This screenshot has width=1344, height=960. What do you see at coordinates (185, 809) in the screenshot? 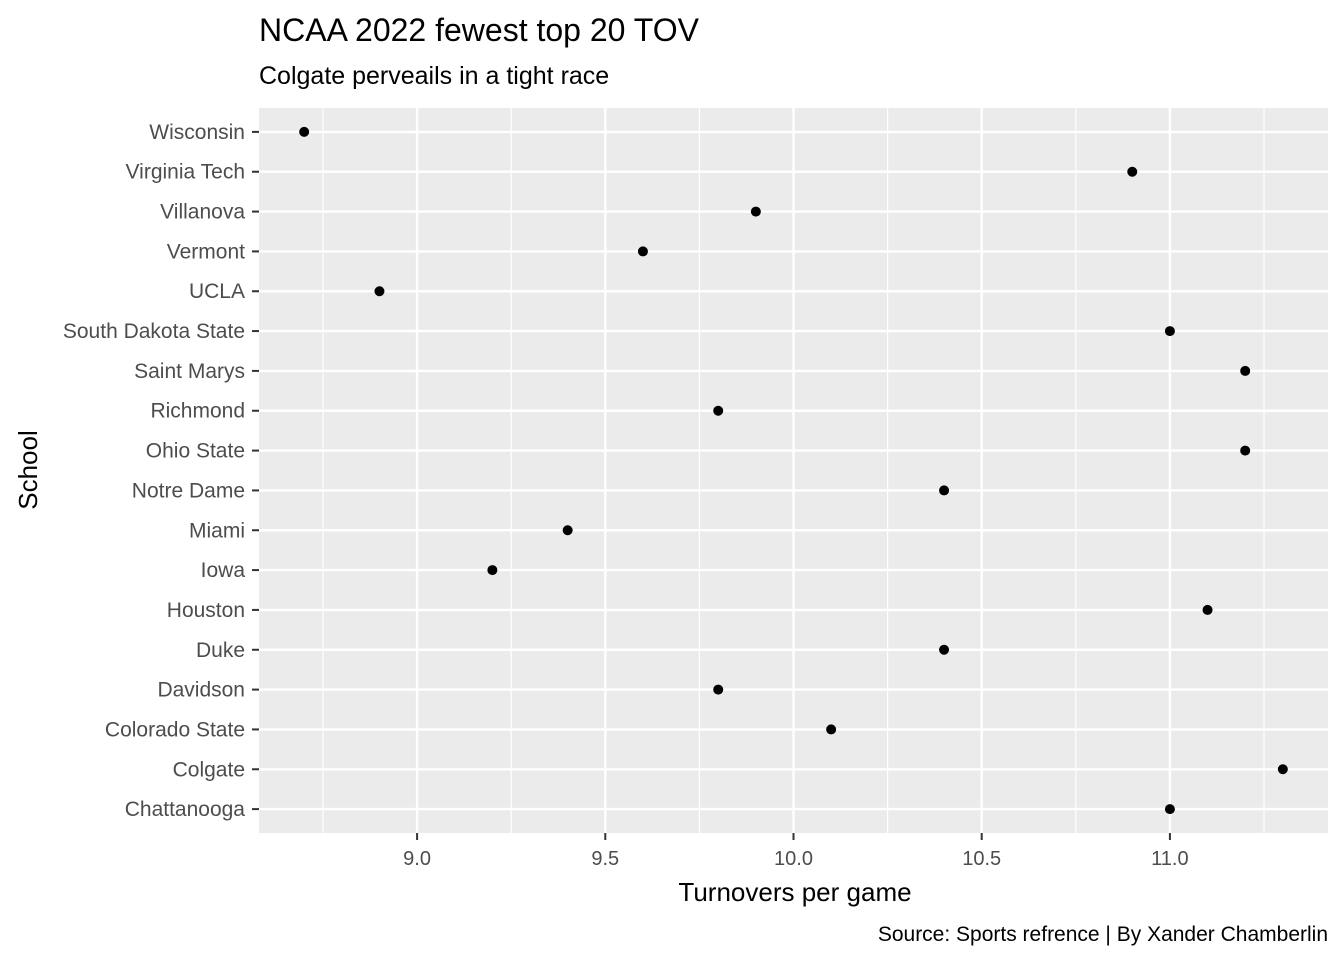
I see `y-tick-label: Chattanooga` at bounding box center [185, 809].